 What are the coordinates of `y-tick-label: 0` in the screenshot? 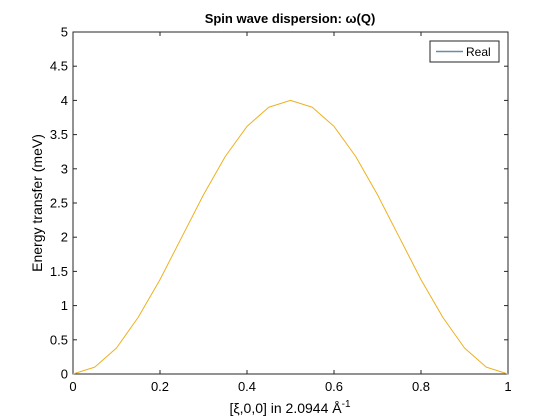 It's located at (64, 374).